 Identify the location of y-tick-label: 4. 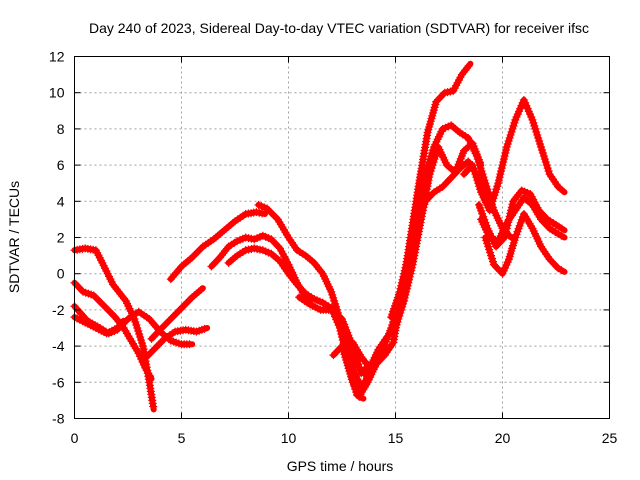
(61, 201).